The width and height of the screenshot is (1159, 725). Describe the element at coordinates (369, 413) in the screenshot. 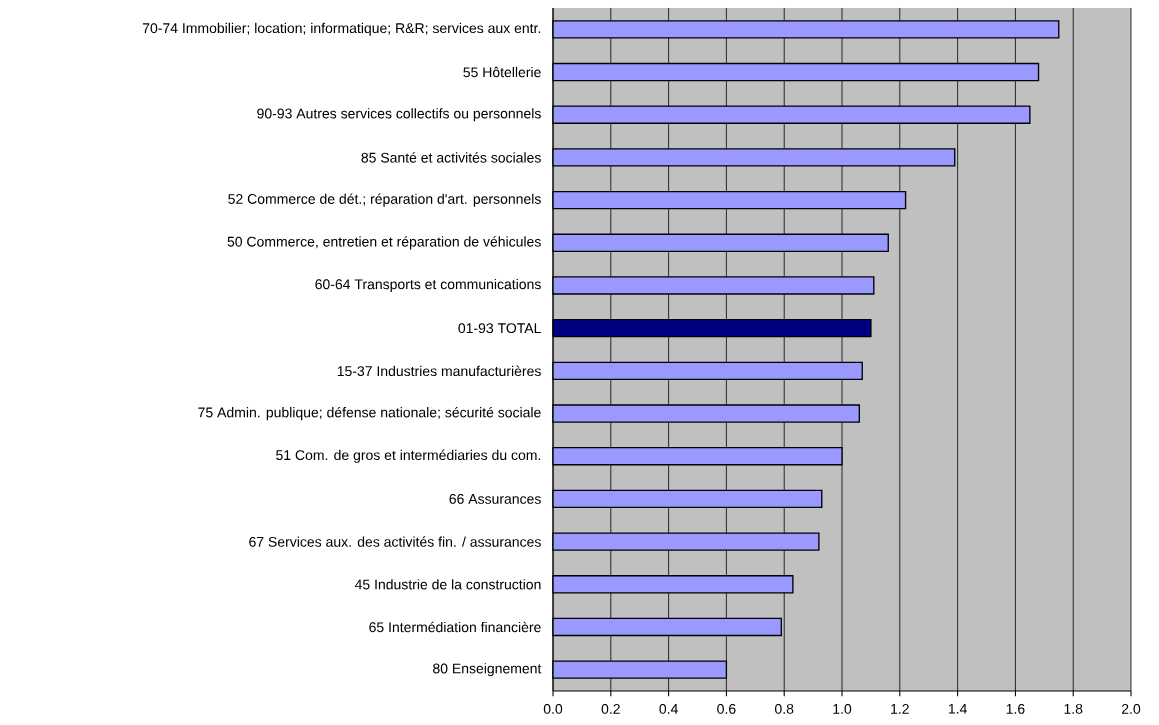

I see `y-tick-label: 75 Admin. publique; défense nationale; sécurité sociale` at that location.